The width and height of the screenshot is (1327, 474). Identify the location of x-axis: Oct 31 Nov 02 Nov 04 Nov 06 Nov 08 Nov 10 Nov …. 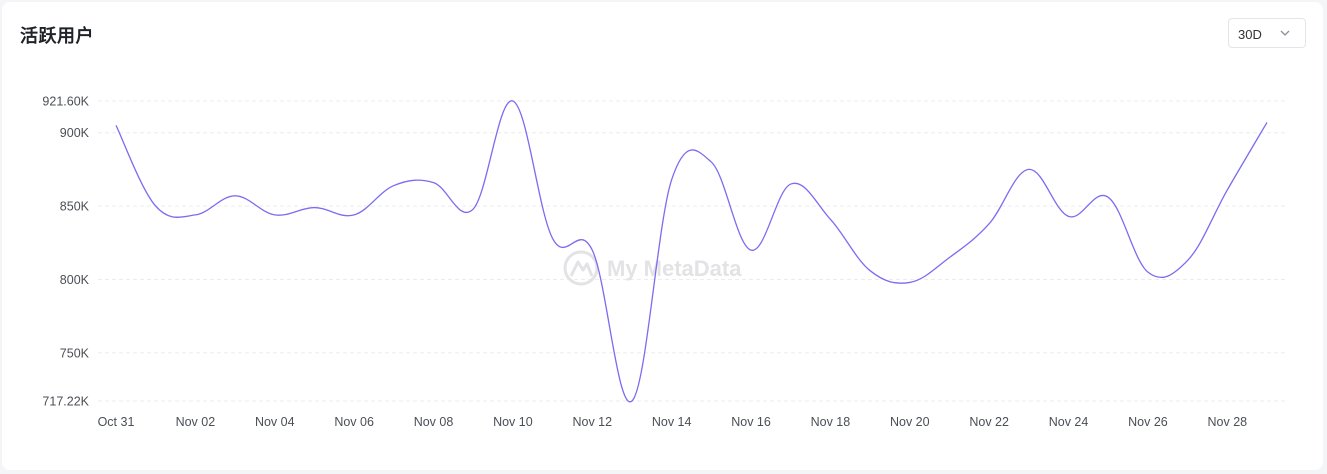
(673, 422).